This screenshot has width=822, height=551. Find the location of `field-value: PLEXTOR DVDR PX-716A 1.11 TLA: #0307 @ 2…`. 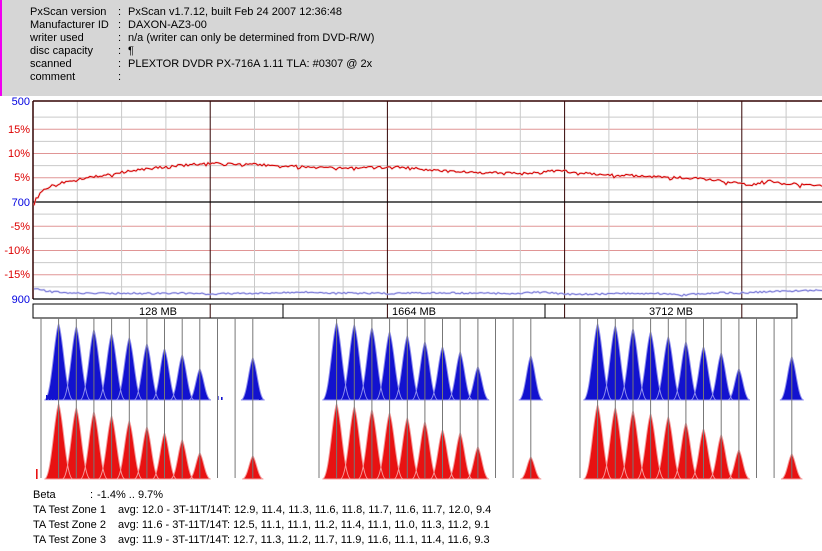

field-value: PLEXTOR DVDR PX-716A 1.11 TLA: #0307 @ 2… is located at coordinates (250, 64).